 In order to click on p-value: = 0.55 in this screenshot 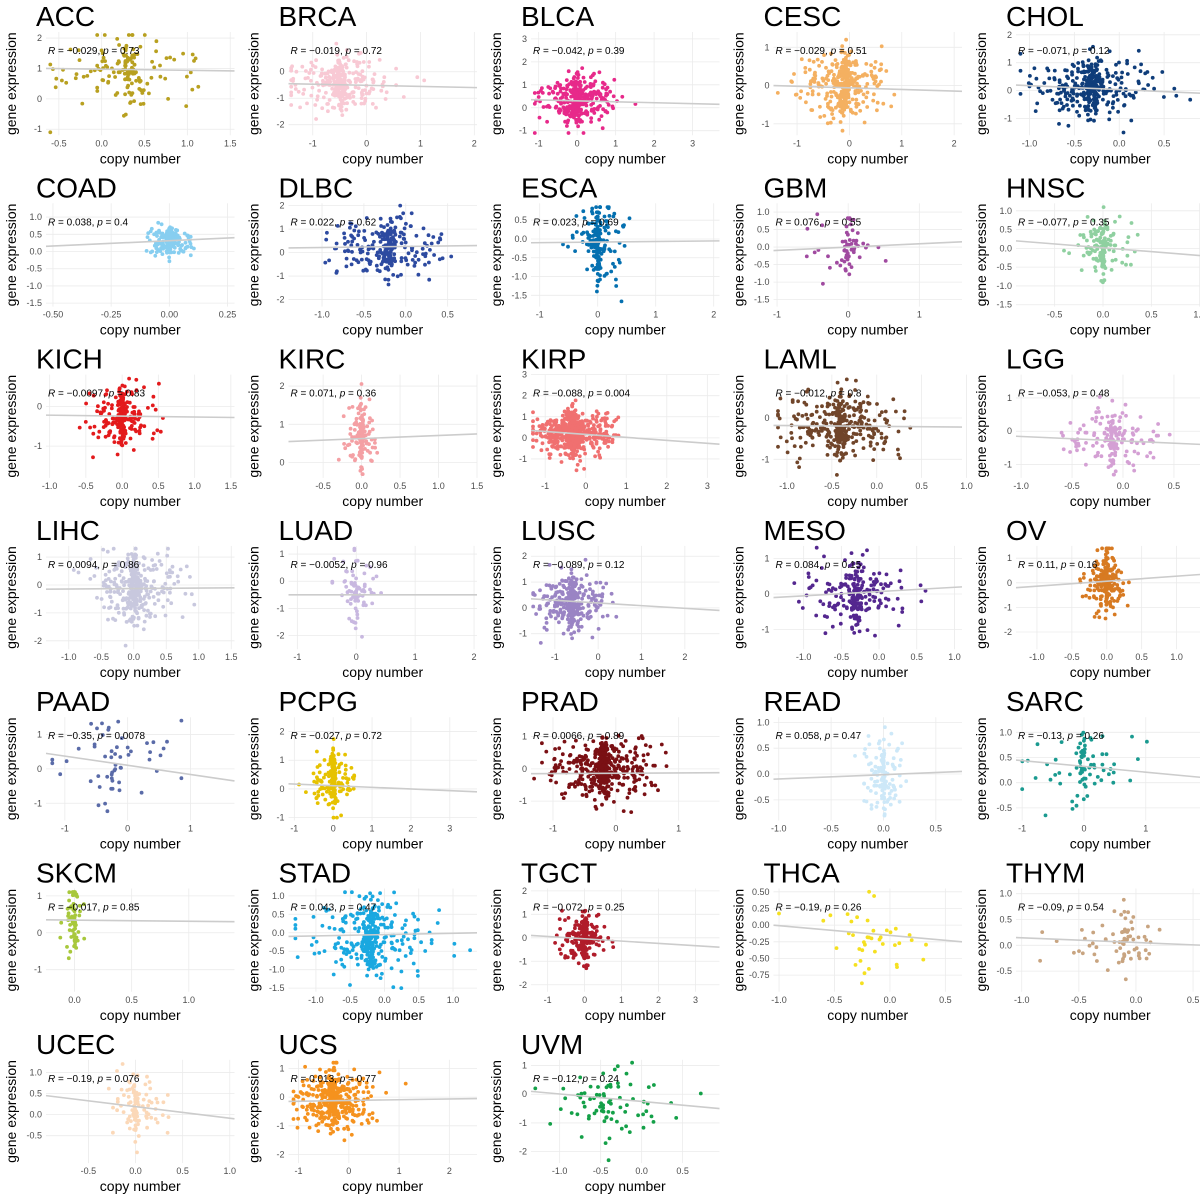, I will do `click(845, 222)`.